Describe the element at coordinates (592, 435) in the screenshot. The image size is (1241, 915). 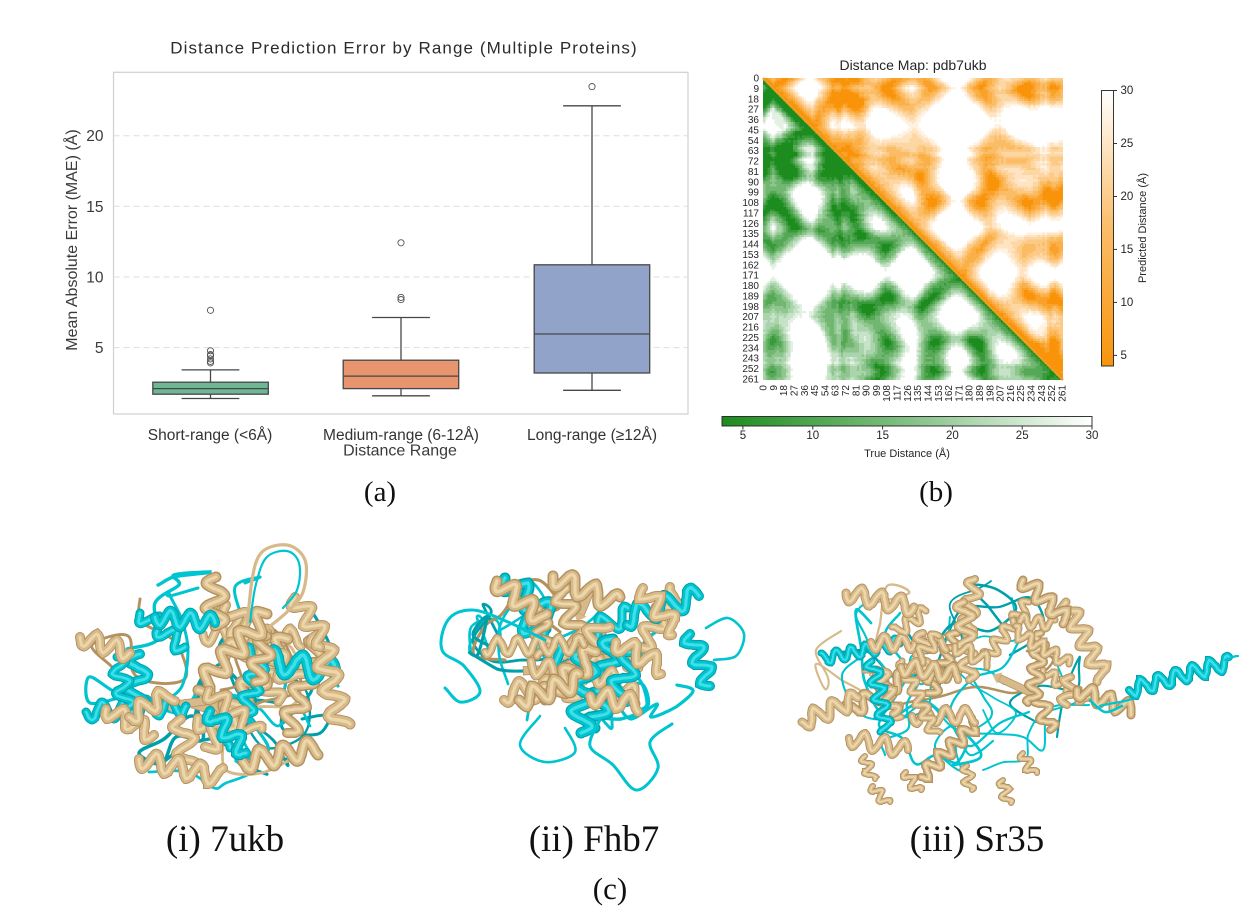
I see `svg-text: Long-range (≥12Å)` at that location.